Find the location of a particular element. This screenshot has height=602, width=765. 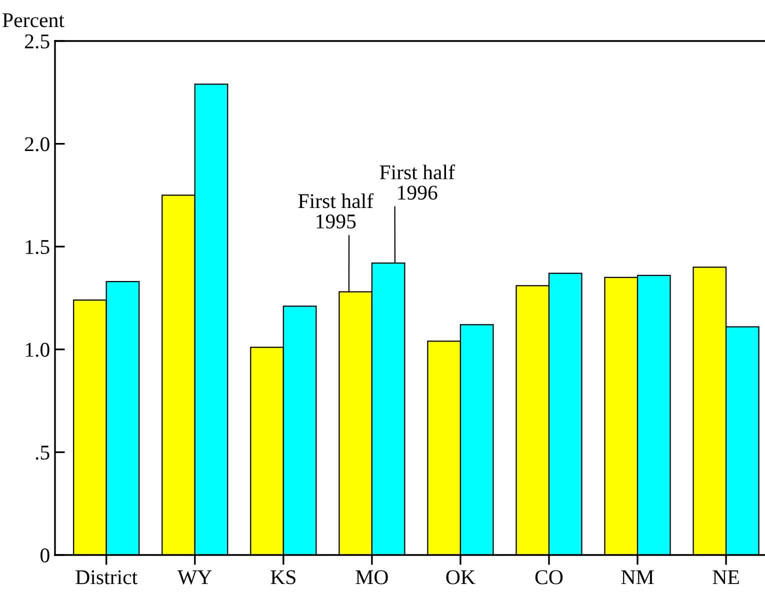

y-tick-label: 0 is located at coordinates (45, 555).